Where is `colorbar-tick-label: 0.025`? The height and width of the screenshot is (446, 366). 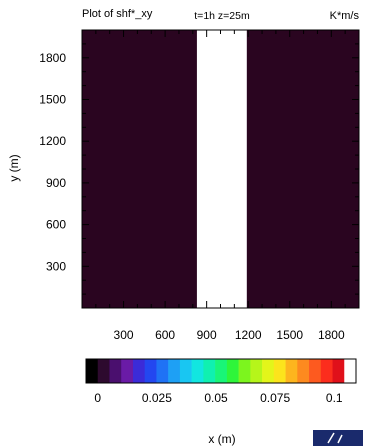
colorbar-tick-label: 0.025 is located at coordinates (157, 398).